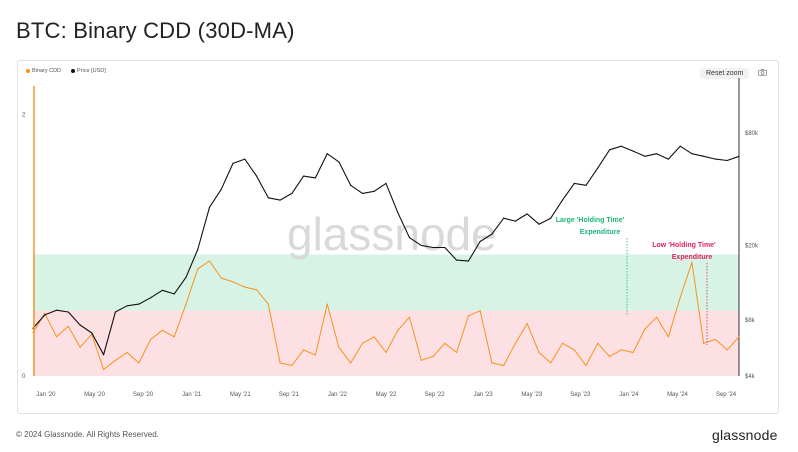 The image size is (798, 452). Describe the element at coordinates (392, 234) in the screenshot. I see `watermark: glassnode` at that location.